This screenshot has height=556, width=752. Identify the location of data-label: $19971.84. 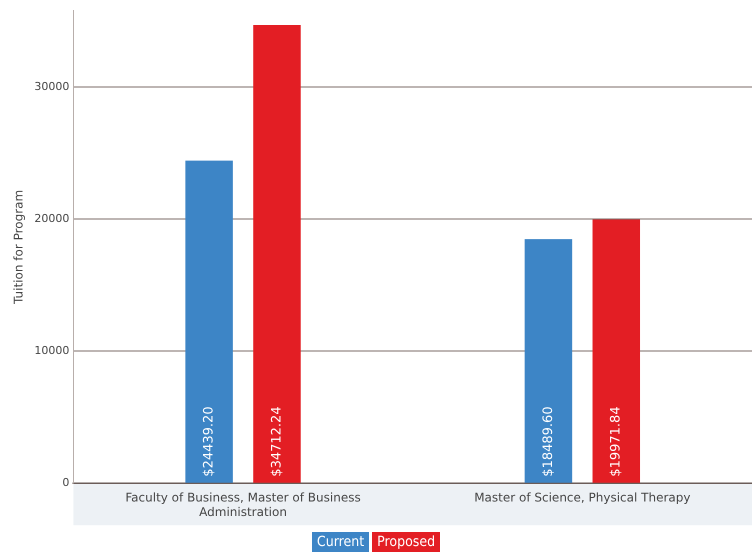
(616, 441).